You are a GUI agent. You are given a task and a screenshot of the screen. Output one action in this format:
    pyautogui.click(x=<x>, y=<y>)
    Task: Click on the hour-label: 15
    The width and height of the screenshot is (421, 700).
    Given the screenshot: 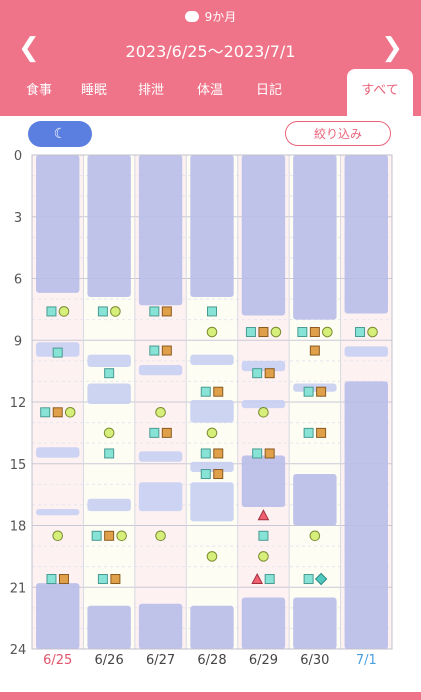 What is the action you would take?
    pyautogui.click(x=18, y=465)
    